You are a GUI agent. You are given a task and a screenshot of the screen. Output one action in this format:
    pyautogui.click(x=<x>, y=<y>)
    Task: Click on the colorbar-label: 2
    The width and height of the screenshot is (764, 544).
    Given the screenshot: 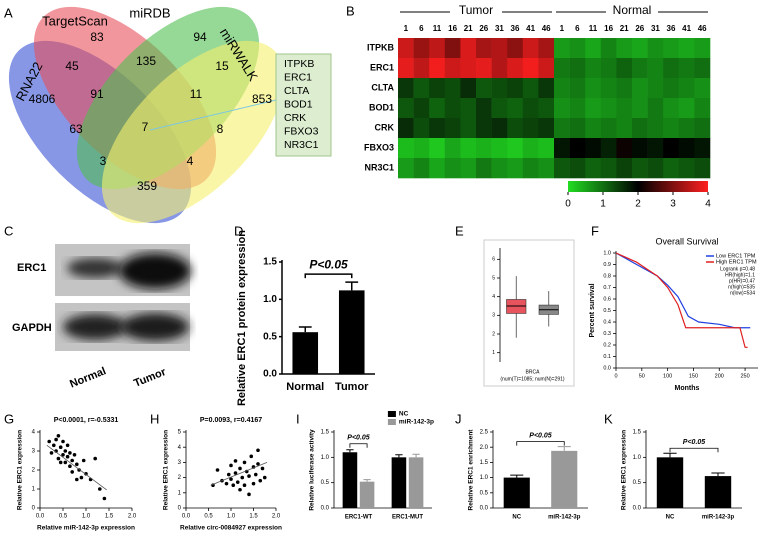 What is the action you would take?
    pyautogui.click(x=638, y=204)
    